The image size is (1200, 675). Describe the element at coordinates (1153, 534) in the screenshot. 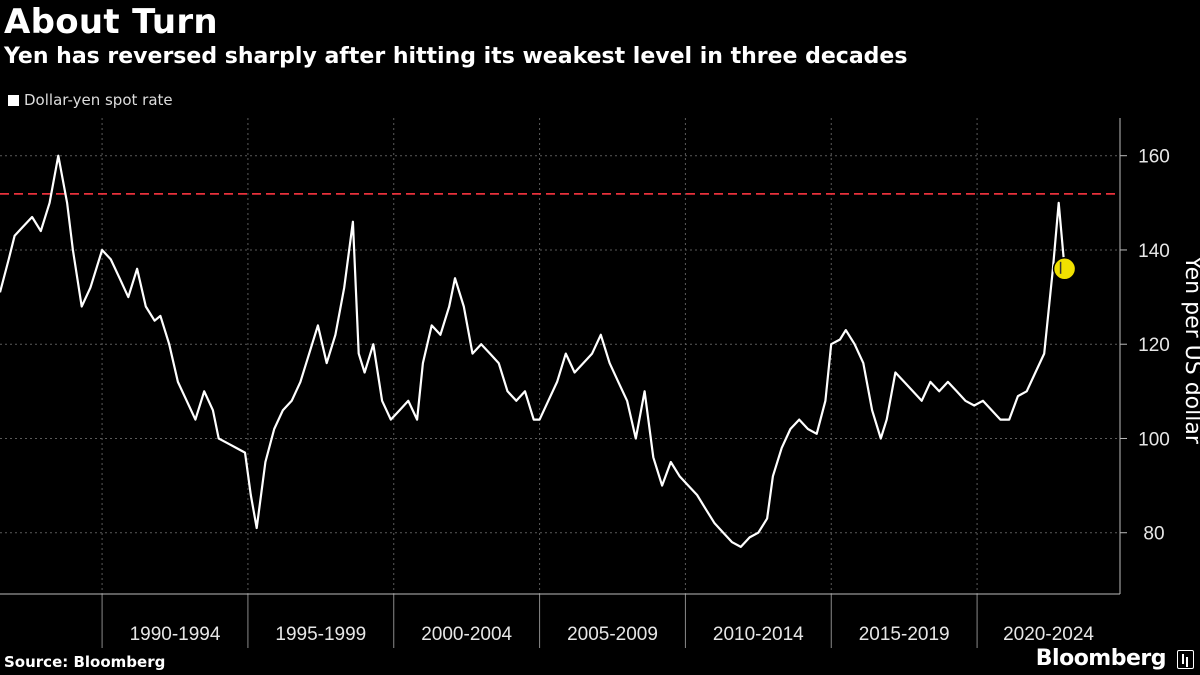

I see `y-tick-label: 80` at that location.